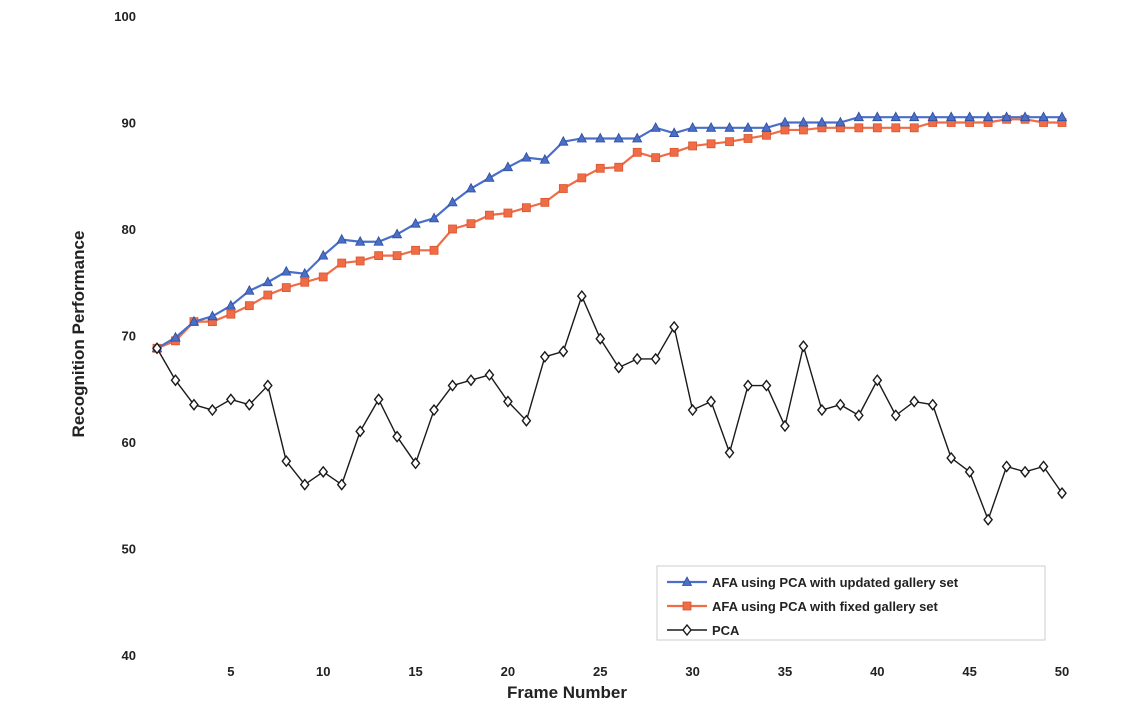 The width and height of the screenshot is (1139, 704). What do you see at coordinates (692, 671) in the screenshot?
I see `x-tick-label-30: 30` at bounding box center [692, 671].